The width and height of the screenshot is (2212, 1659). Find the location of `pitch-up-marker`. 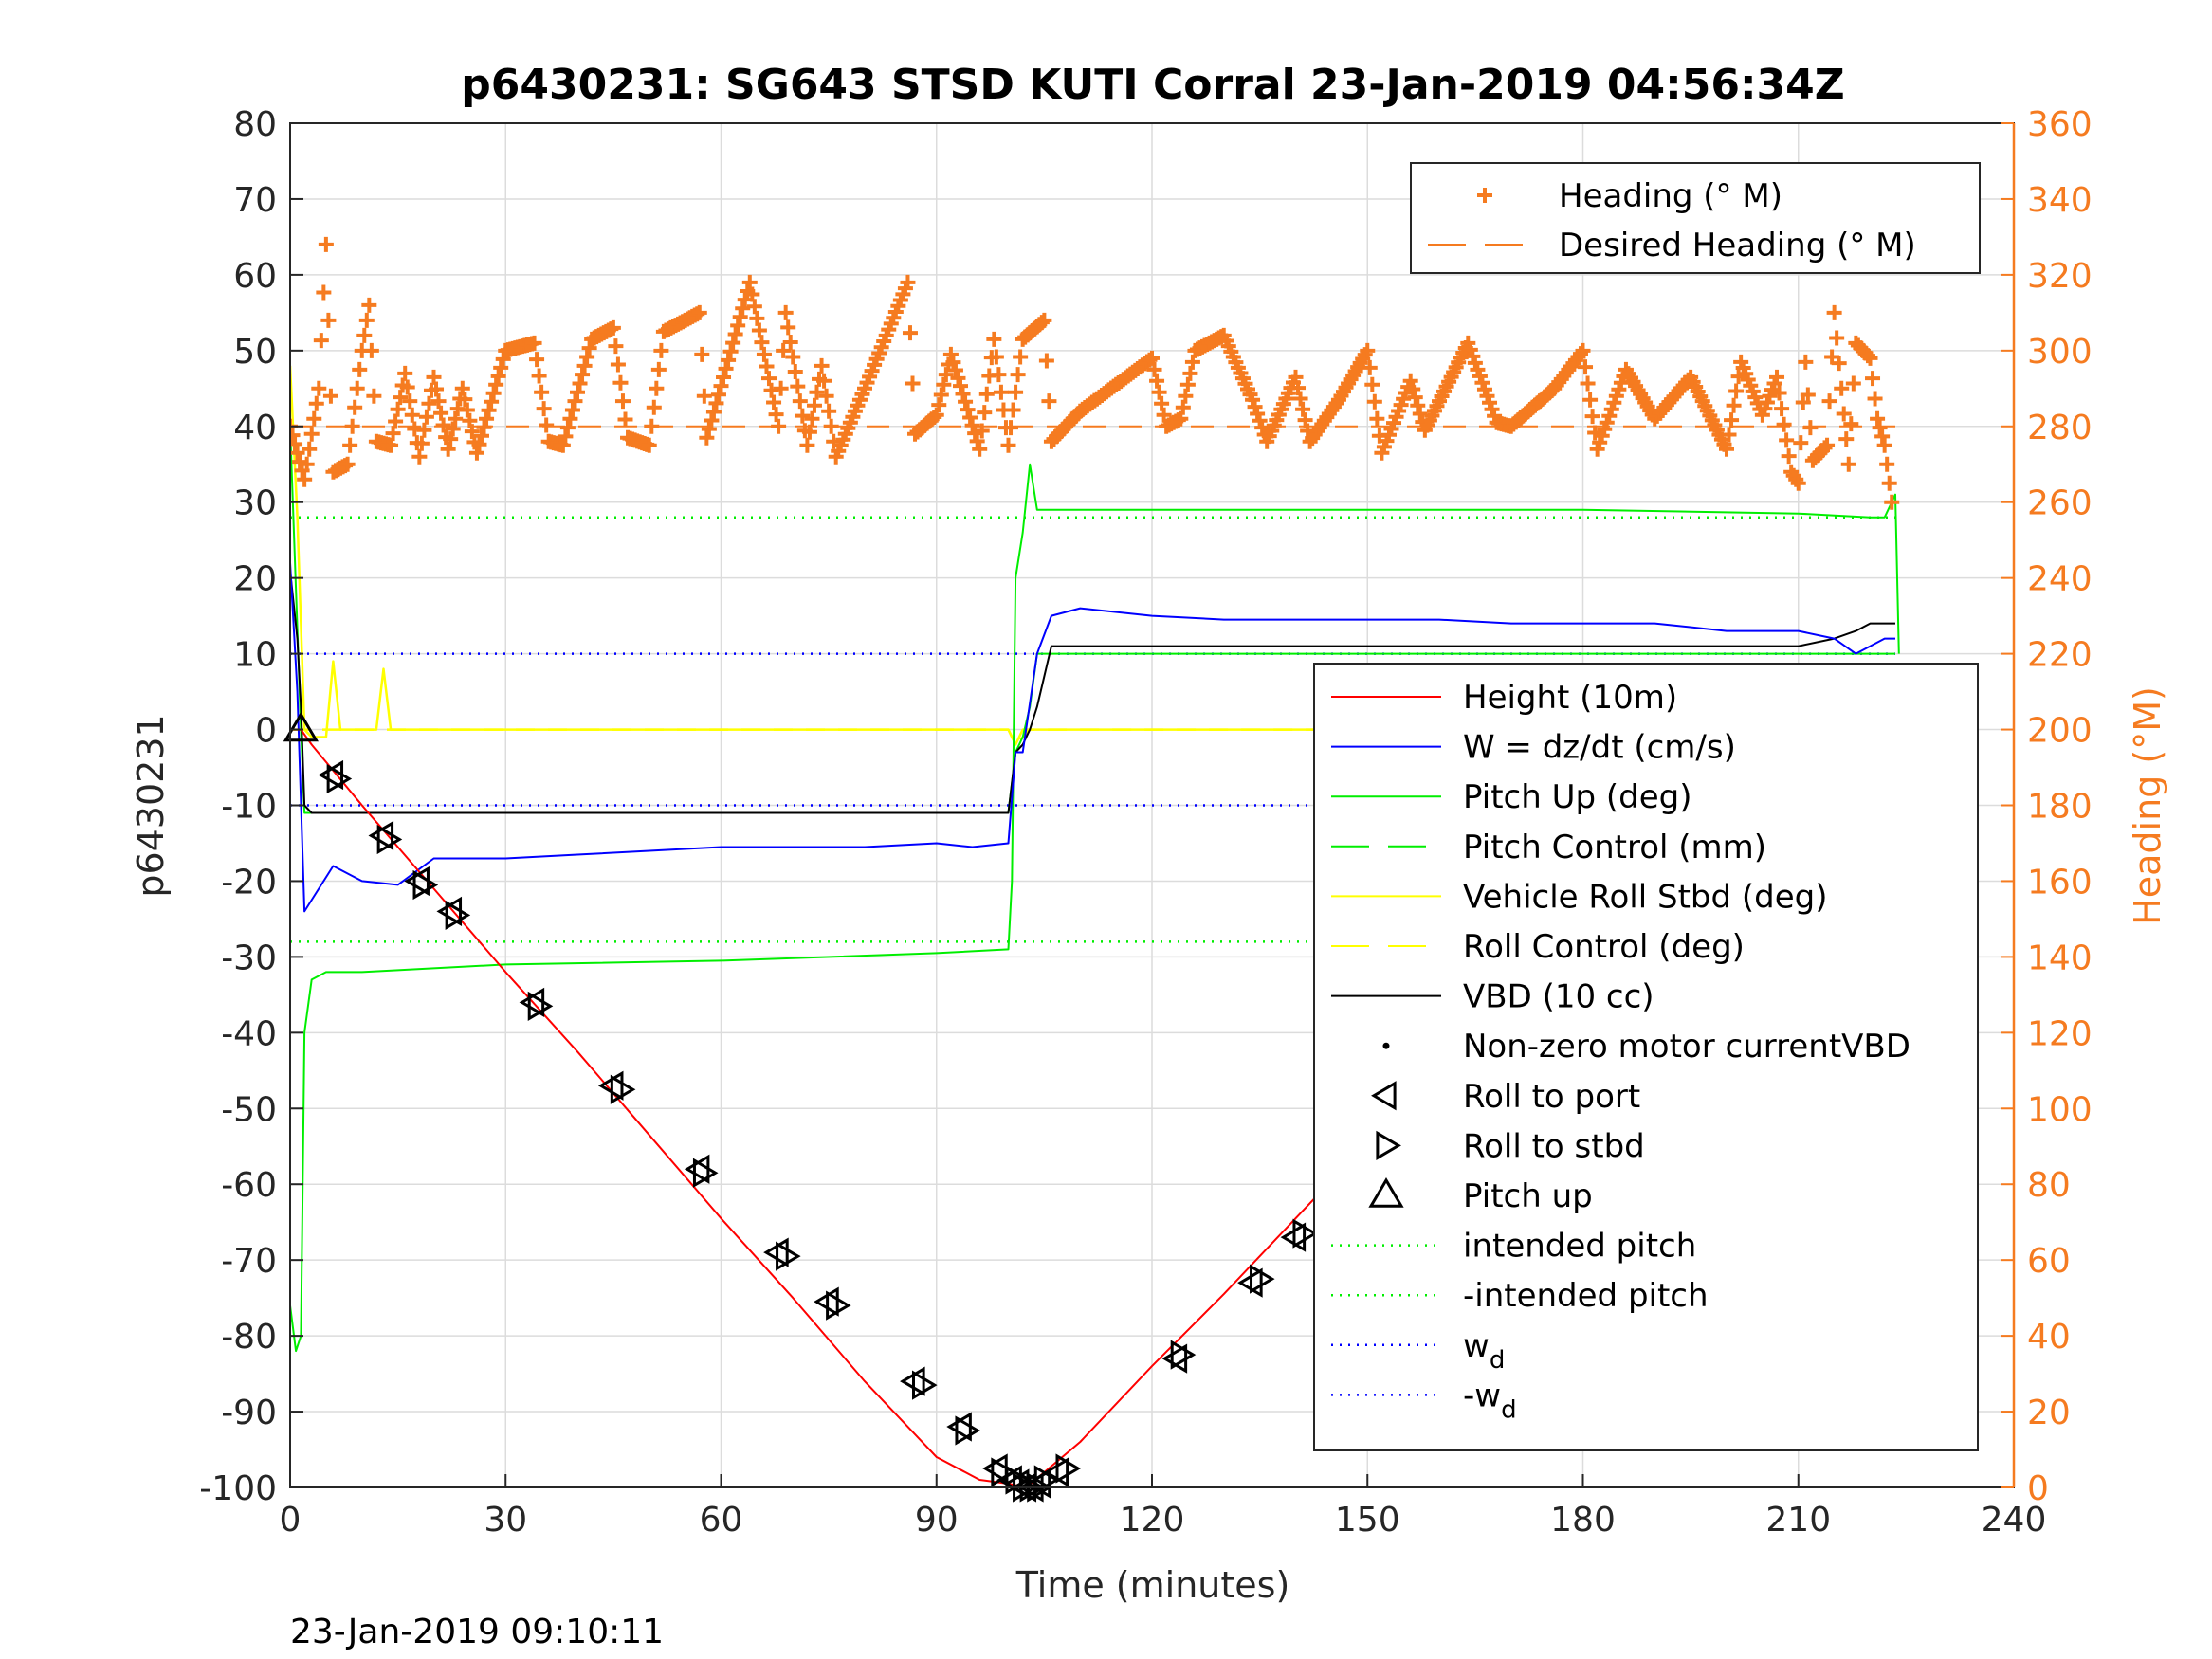

pitch-up-marker is located at coordinates (301, 726).